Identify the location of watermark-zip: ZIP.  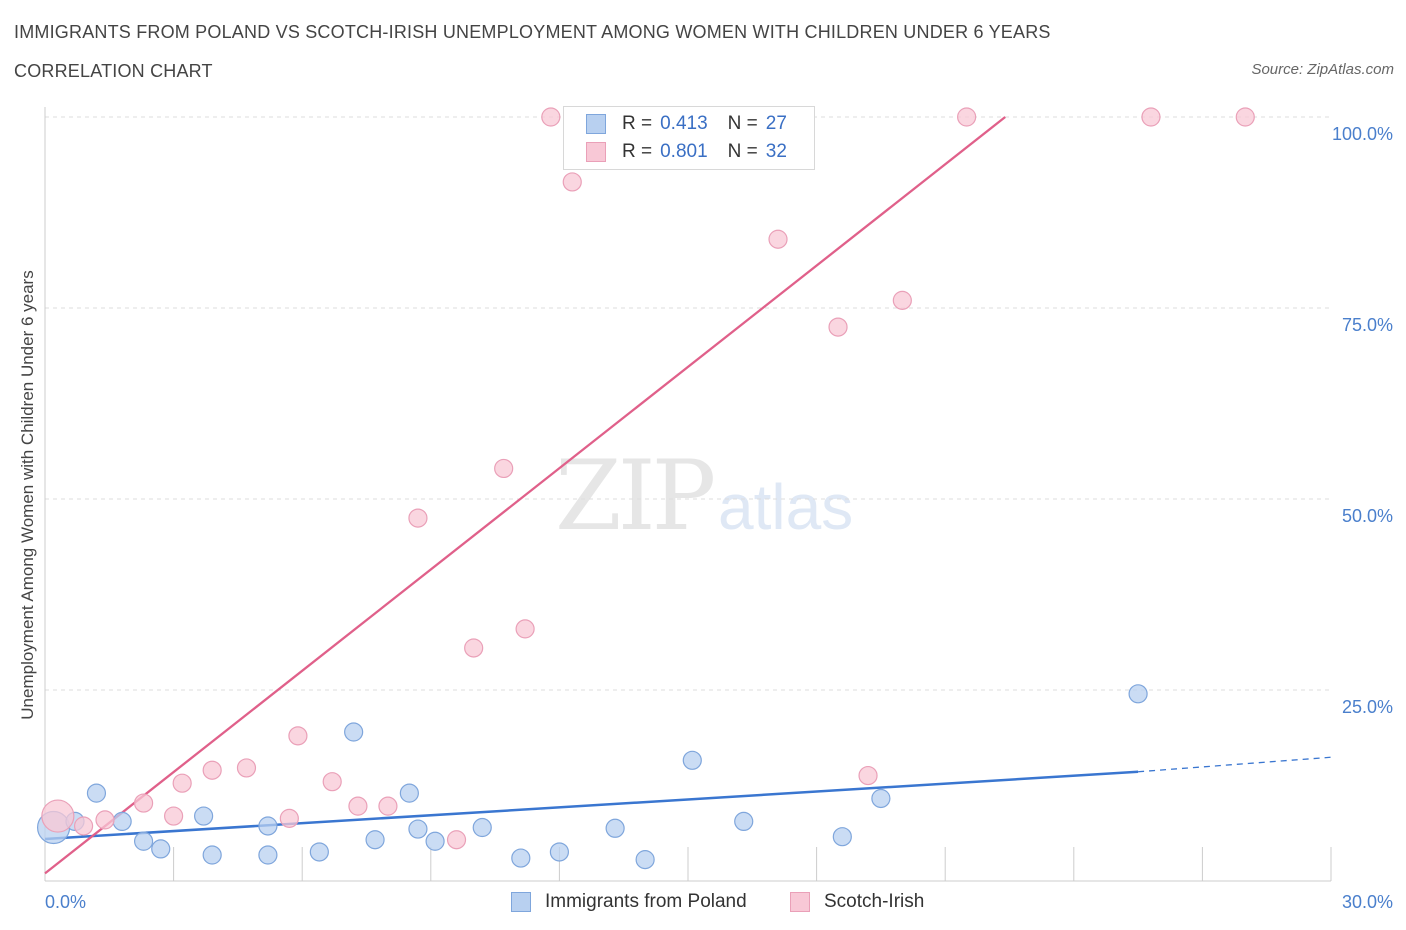
(635, 496).